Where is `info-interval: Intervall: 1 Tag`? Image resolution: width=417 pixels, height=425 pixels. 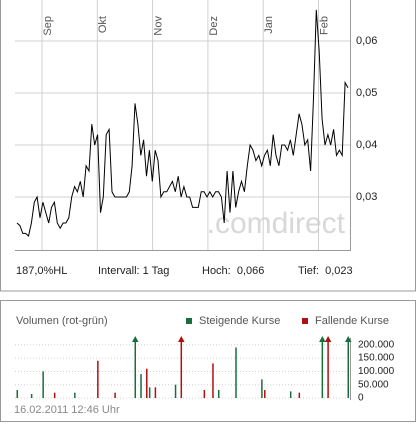
info-interval: Intervall: 1 Tag is located at coordinates (133, 271).